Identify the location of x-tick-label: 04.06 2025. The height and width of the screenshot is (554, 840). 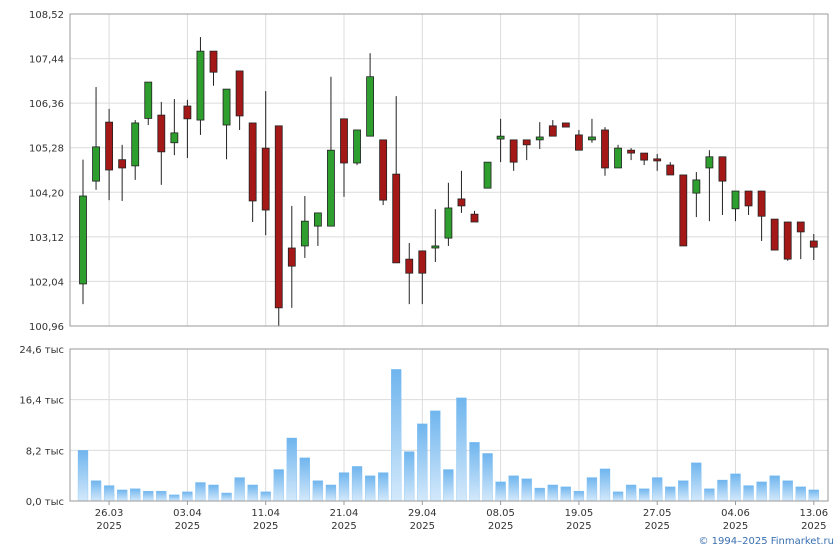
(735, 520).